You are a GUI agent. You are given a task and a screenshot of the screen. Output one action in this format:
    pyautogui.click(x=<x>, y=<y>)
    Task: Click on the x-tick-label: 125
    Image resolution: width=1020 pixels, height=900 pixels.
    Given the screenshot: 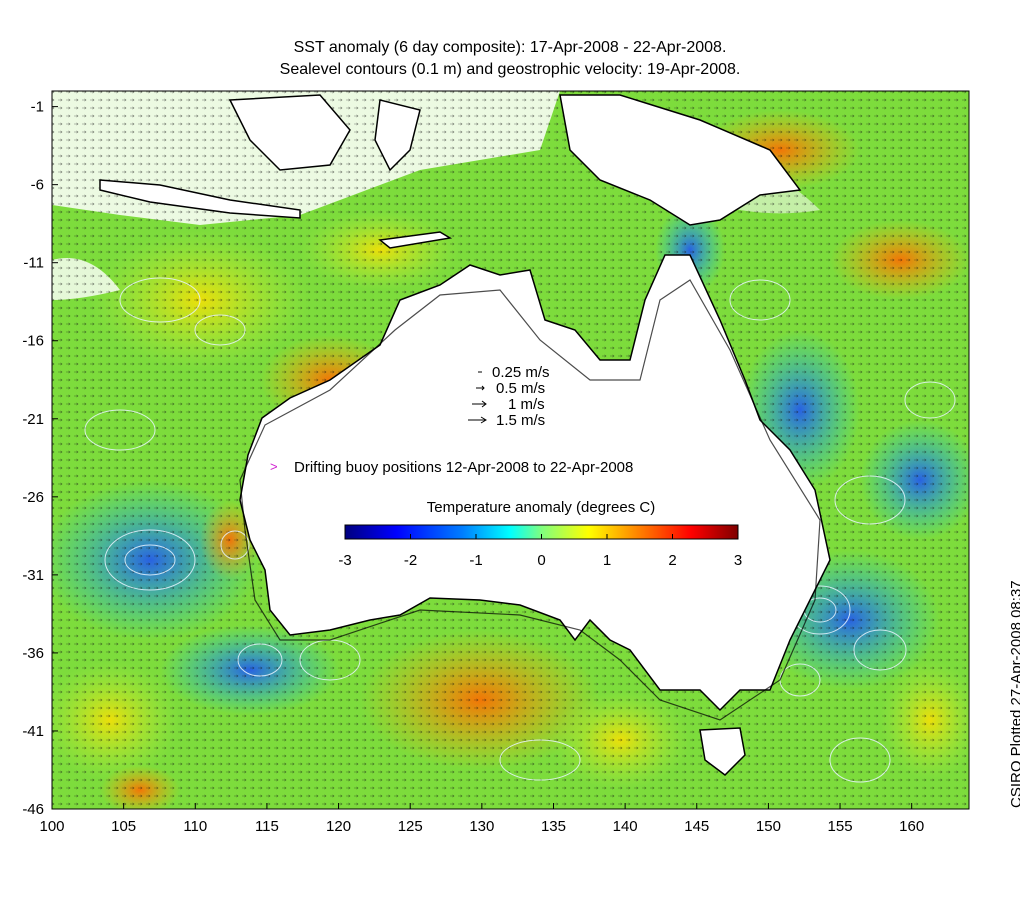 What is the action you would take?
    pyautogui.click(x=410, y=826)
    